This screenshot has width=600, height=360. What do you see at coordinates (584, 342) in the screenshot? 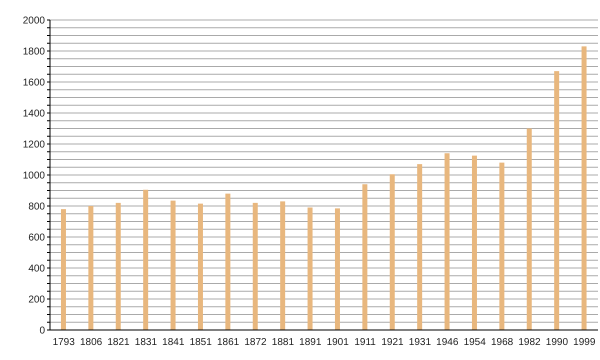
I see `x-tick-label: 1999` at bounding box center [584, 342].